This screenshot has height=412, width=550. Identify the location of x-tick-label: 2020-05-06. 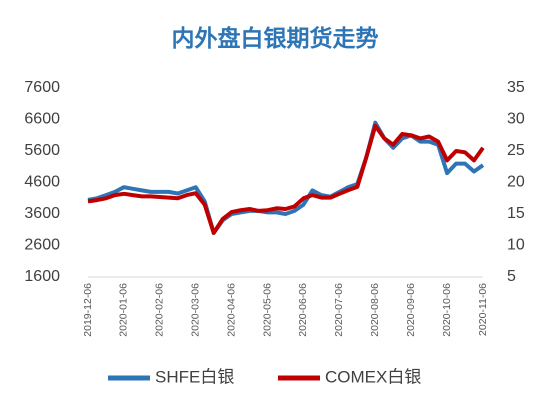
(267, 310).